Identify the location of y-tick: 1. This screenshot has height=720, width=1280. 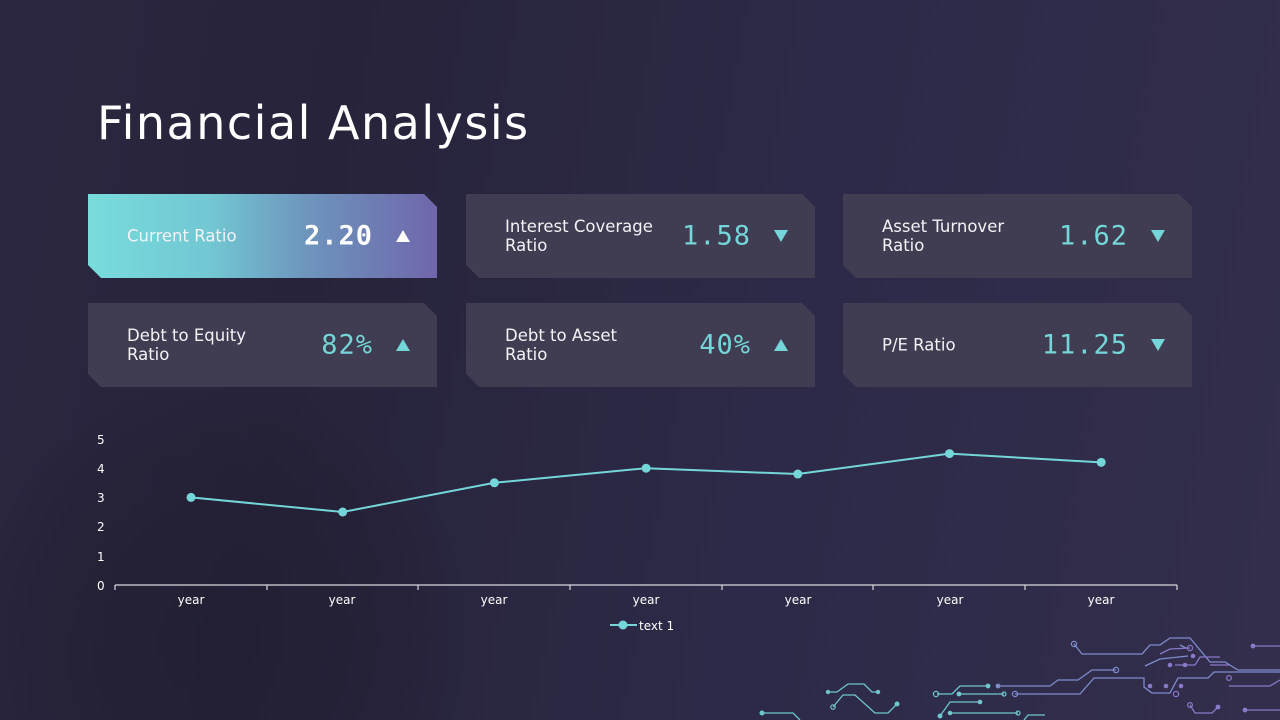
(101, 557).